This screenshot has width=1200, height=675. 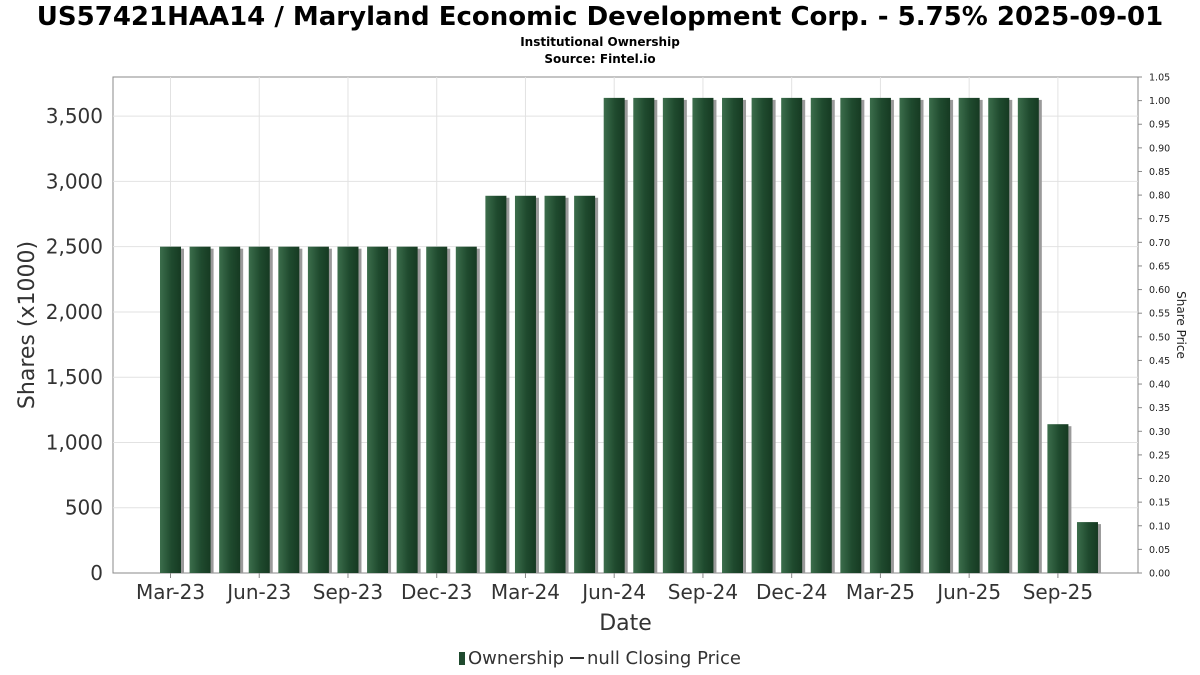 I want to click on y2-tick-label: 0.05, so click(x=1159, y=550).